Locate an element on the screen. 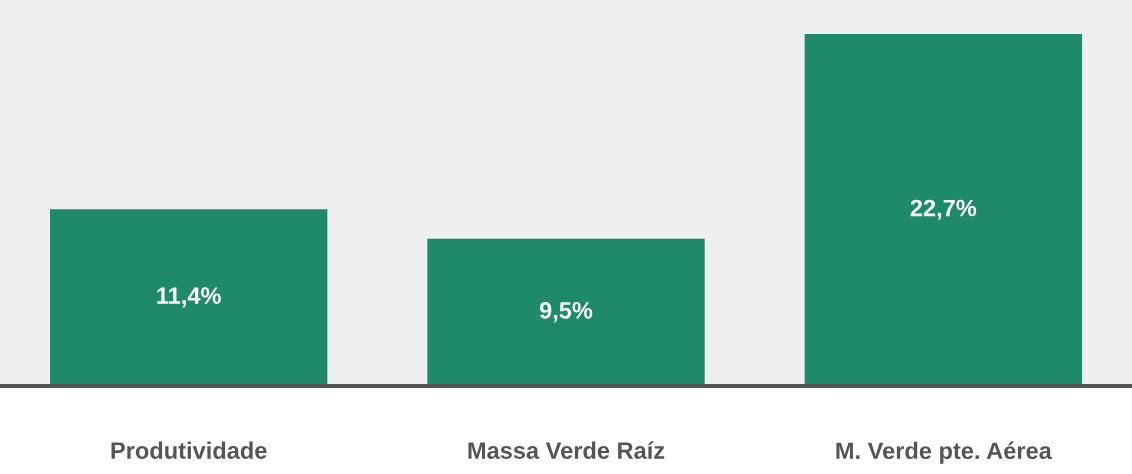 The image size is (1132, 474). data-label: 22,7% is located at coordinates (943, 209).